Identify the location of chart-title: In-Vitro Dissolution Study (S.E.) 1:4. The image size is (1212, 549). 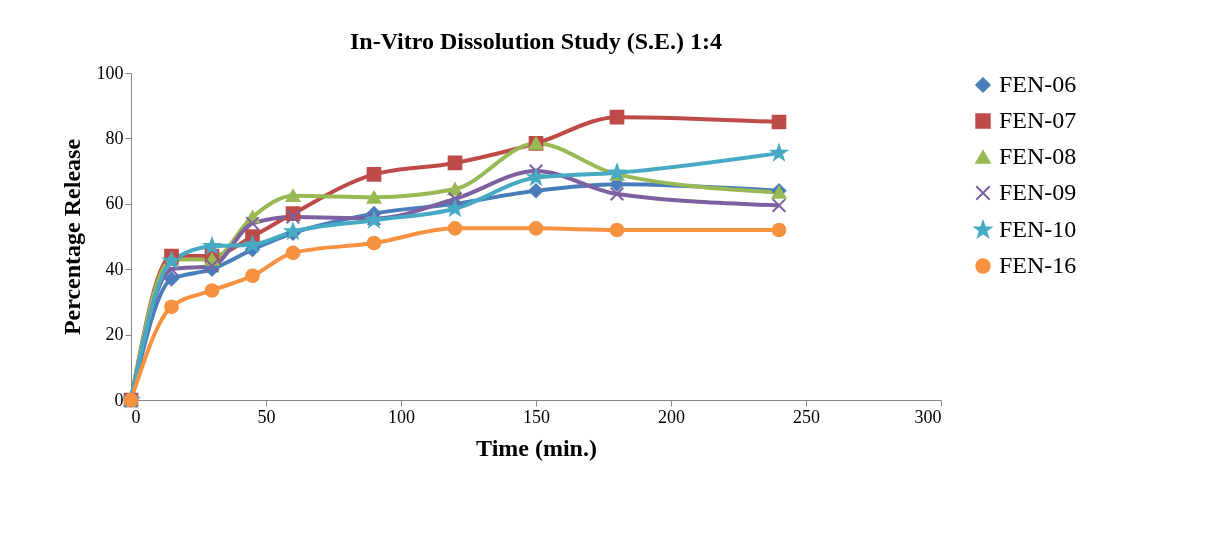
(536, 41).